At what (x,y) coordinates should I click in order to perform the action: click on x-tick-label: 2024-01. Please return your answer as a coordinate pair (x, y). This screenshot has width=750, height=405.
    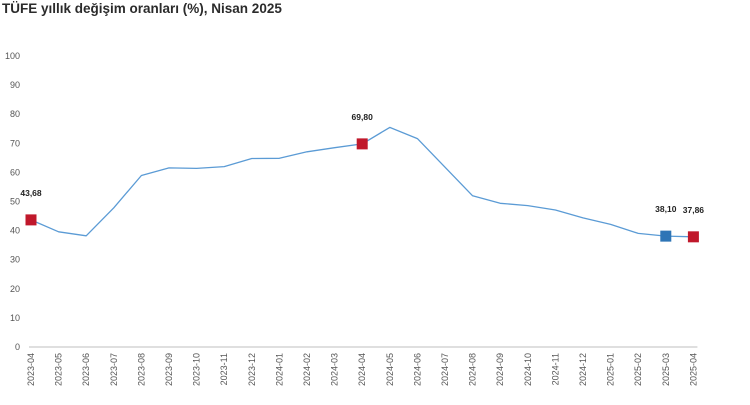
    Looking at the image, I should click on (279, 369).